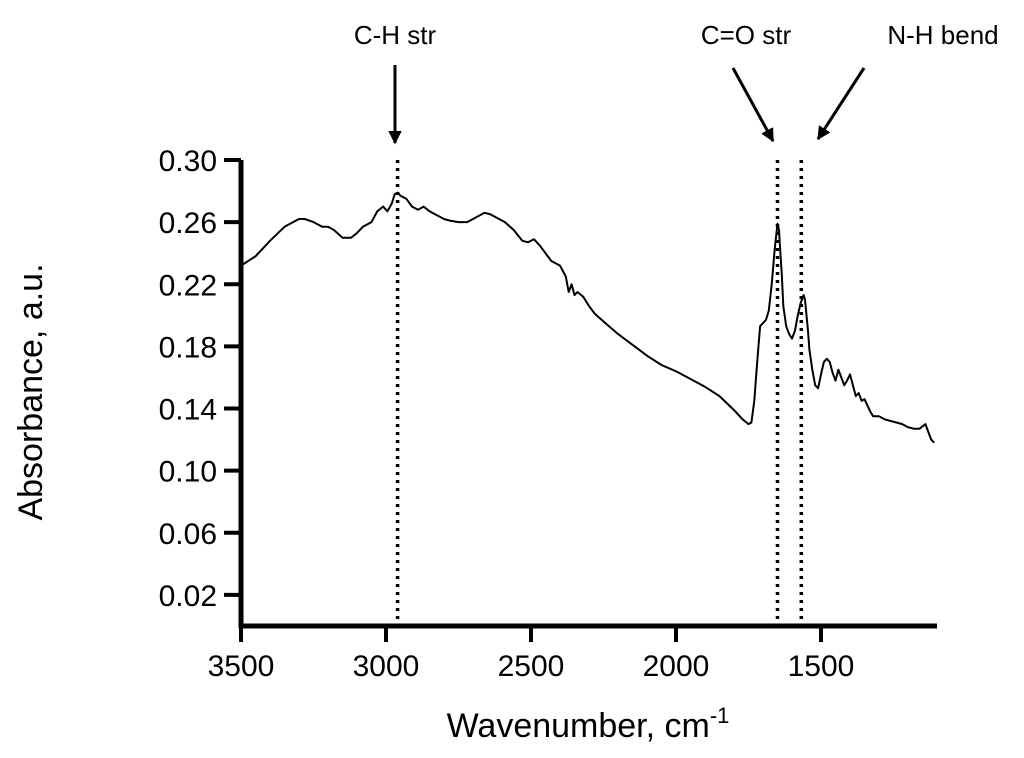 The height and width of the screenshot is (758, 1024). What do you see at coordinates (188, 347) in the screenshot?
I see `y-tick-label: 0.18` at bounding box center [188, 347].